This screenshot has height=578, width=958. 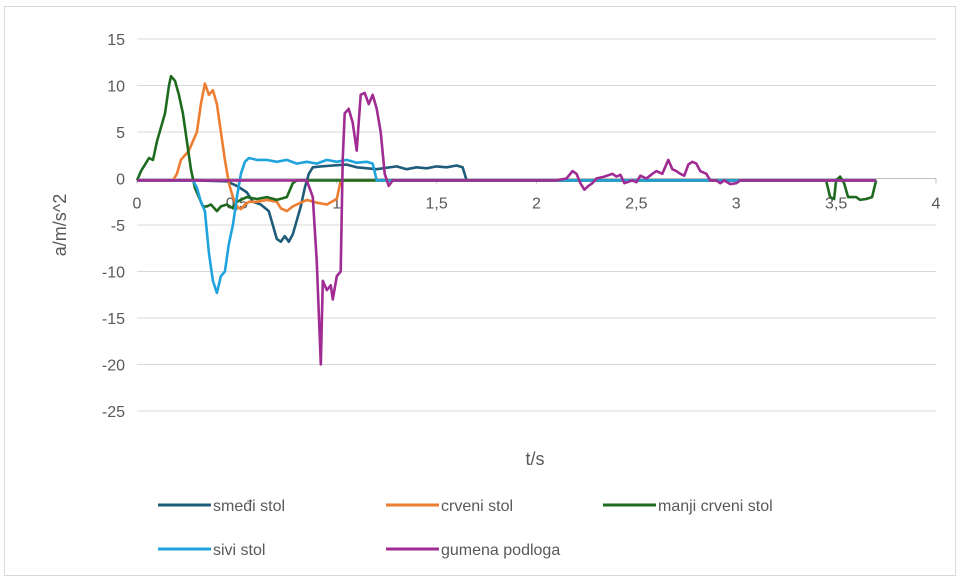 I want to click on x-tick-label: 3,5, so click(x=836, y=204).